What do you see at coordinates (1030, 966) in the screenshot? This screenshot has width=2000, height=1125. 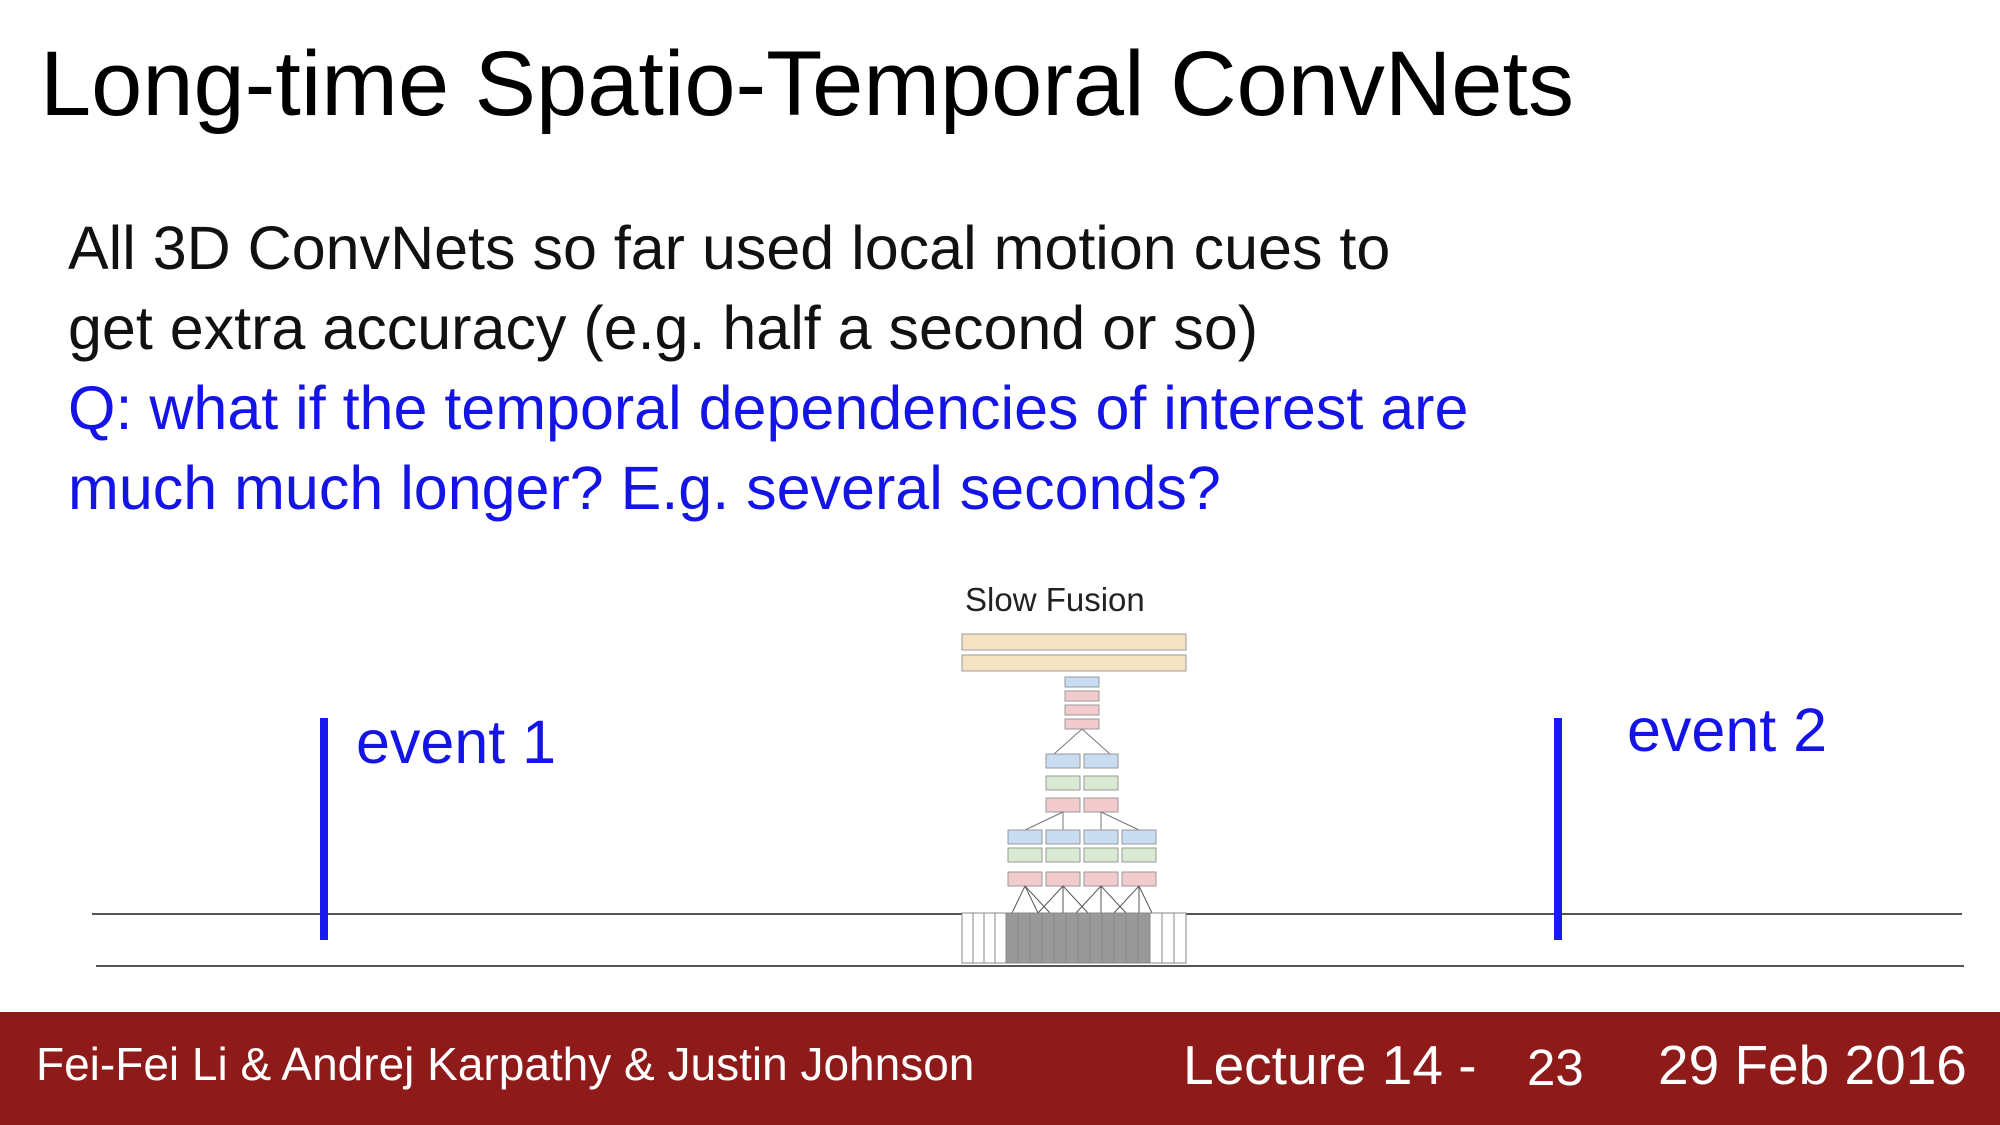 I see `timeline-bottom` at bounding box center [1030, 966].